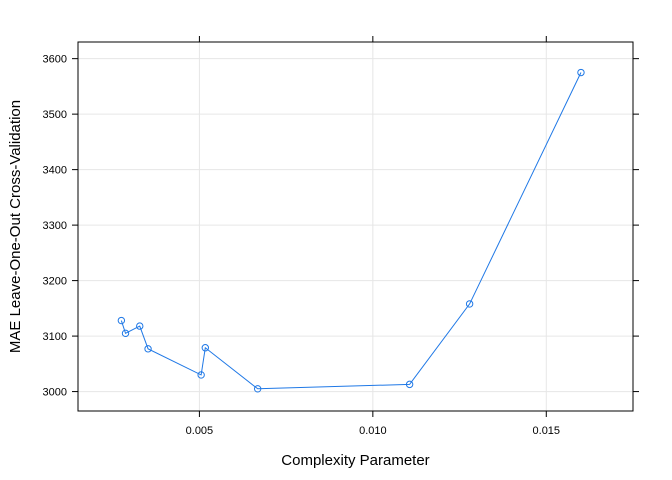 The width and height of the screenshot is (672, 480). What do you see at coordinates (55, 282) in the screenshot?
I see `y-tick-label-2: 3200` at bounding box center [55, 282].